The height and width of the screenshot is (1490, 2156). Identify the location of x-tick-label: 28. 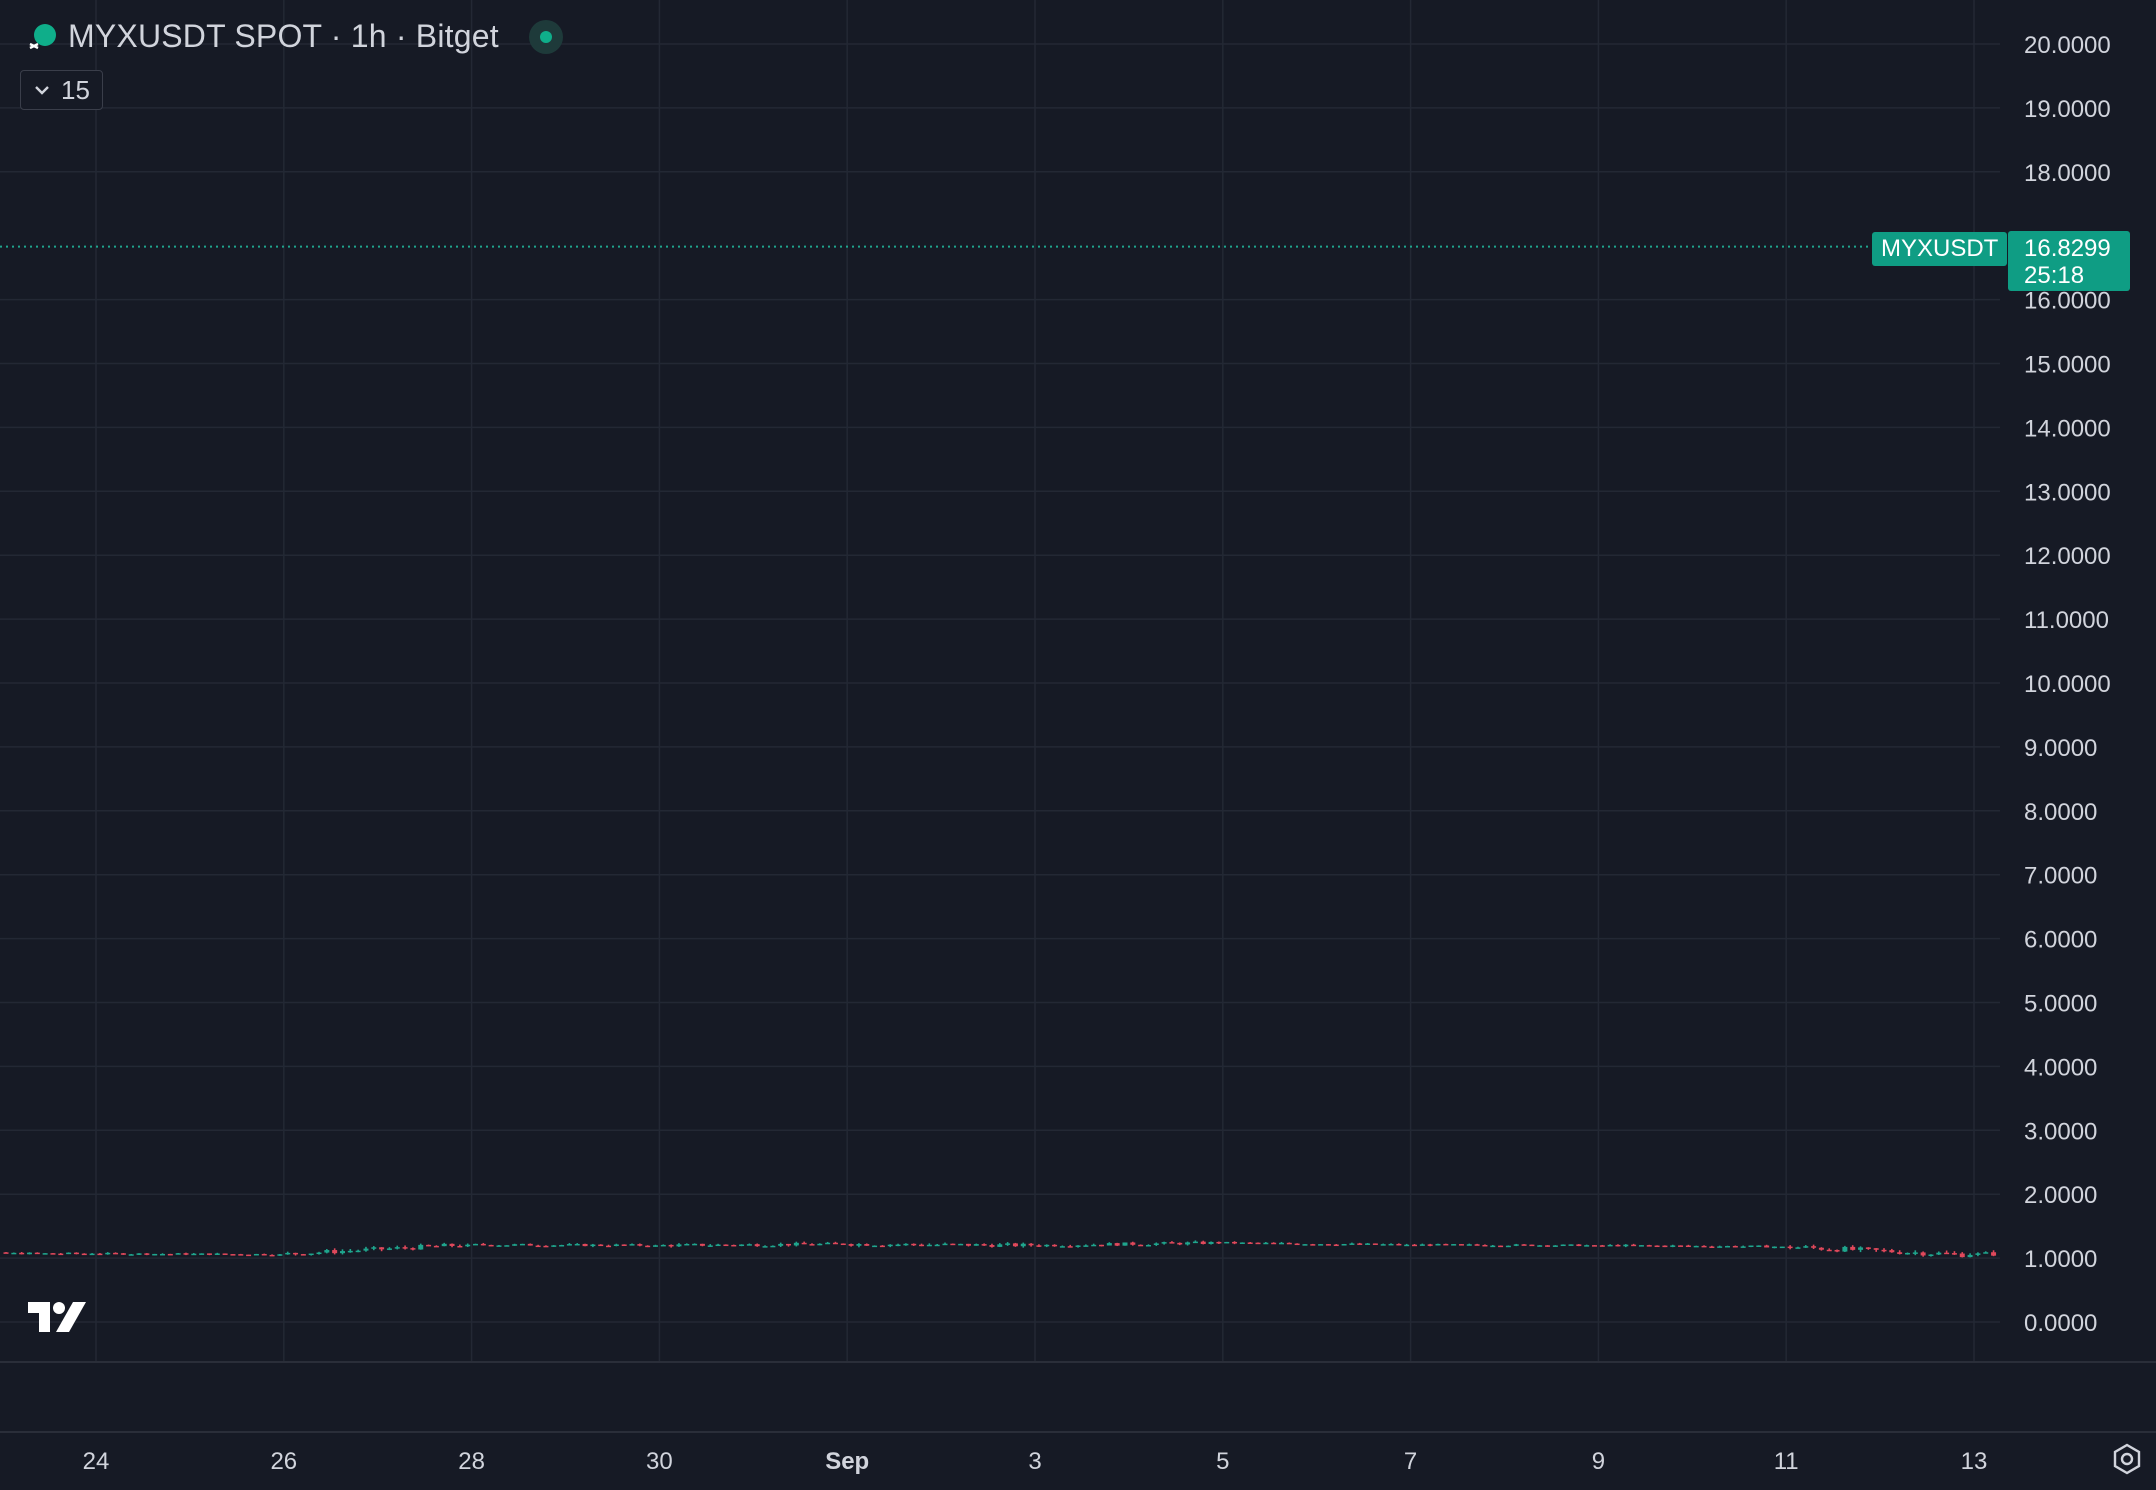
(471, 1461).